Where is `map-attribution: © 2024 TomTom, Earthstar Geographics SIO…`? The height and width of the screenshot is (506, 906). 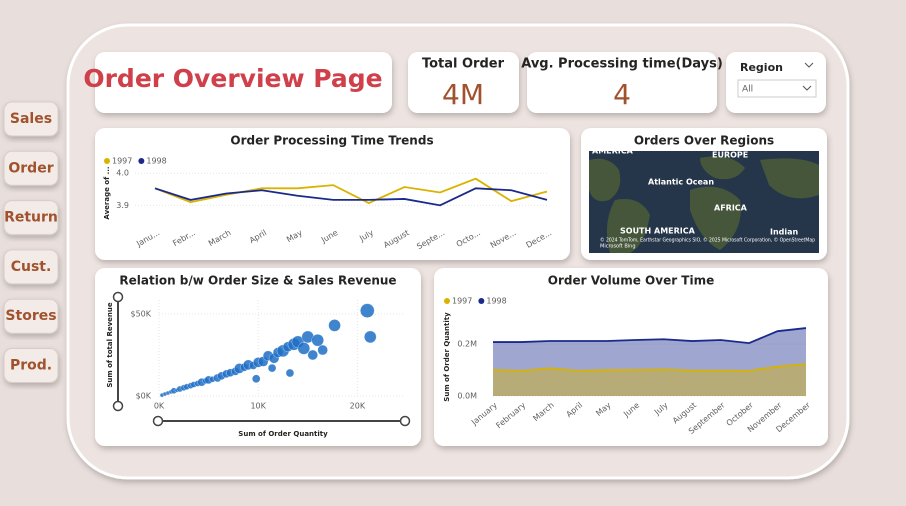
map-attribution: © 2024 TomTom, Earthstar Geographics SIO… is located at coordinates (707, 240).